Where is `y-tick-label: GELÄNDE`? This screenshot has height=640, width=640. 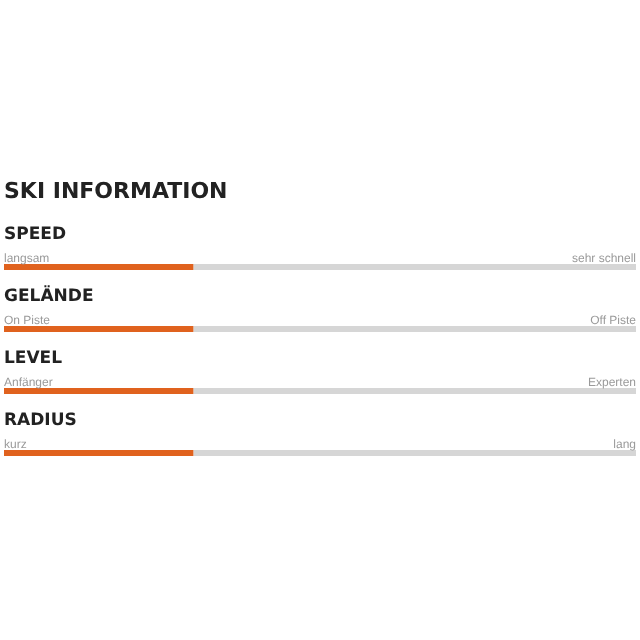 y-tick-label: GELÄNDE is located at coordinates (49, 296).